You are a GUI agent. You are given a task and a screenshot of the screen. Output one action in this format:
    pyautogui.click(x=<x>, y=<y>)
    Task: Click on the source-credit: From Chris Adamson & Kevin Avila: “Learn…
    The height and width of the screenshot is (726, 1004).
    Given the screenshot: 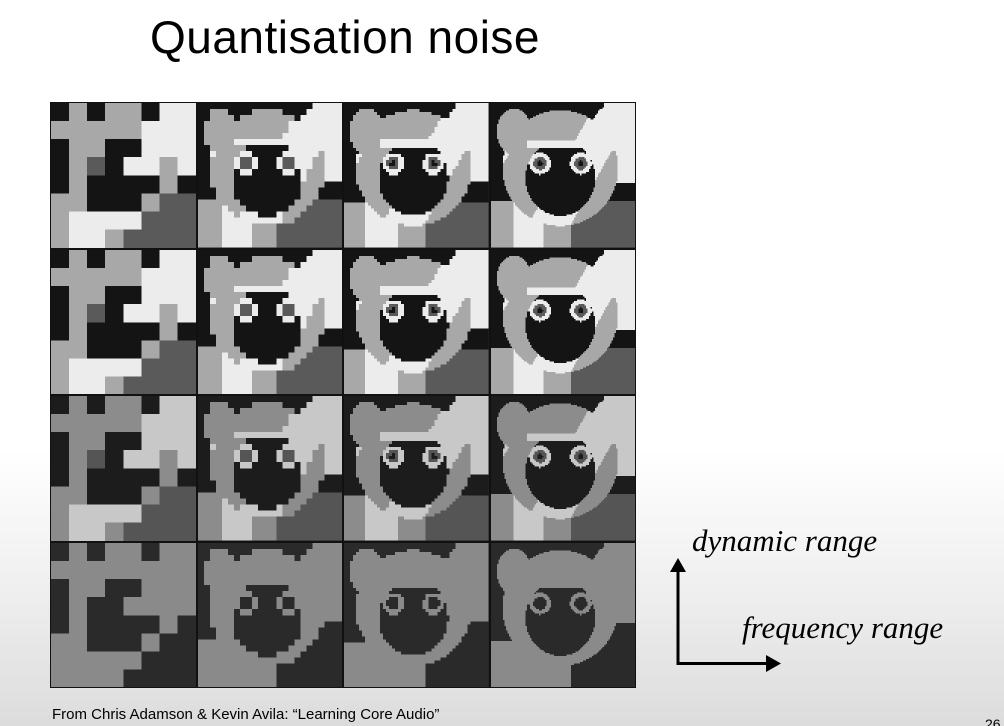 What is the action you would take?
    pyautogui.click(x=245, y=714)
    